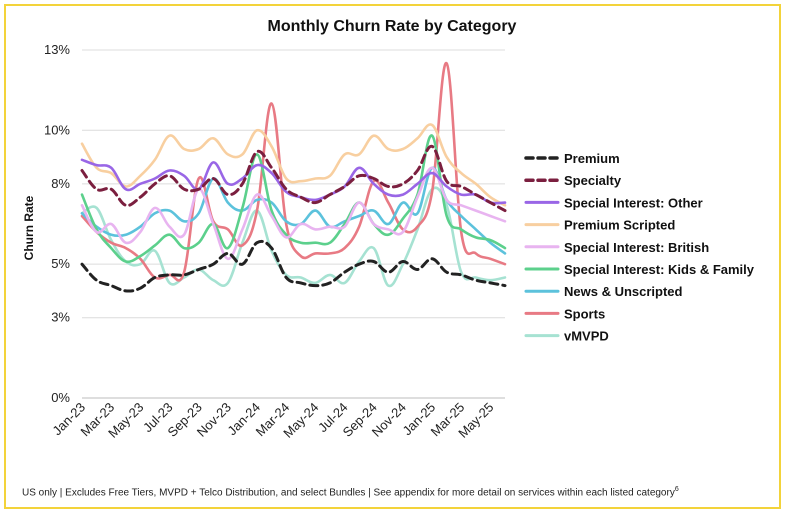 Image resolution: width=787 pixels, height=515 pixels. I want to click on series-line-special-interest-british, so click(293, 213).